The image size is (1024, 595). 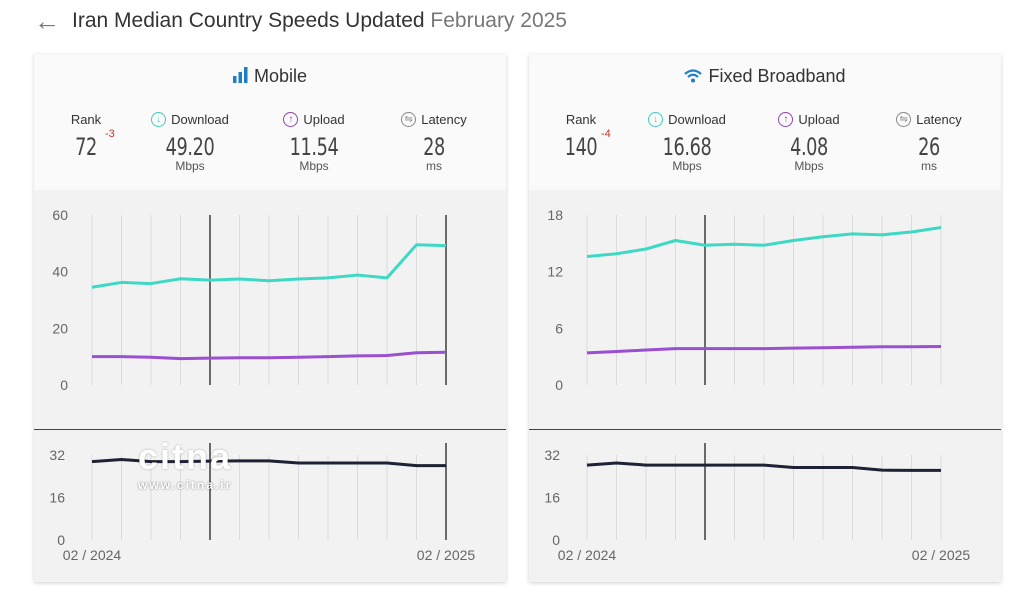 I want to click on fixed-upload-value: 4.08, so click(x=809, y=147).